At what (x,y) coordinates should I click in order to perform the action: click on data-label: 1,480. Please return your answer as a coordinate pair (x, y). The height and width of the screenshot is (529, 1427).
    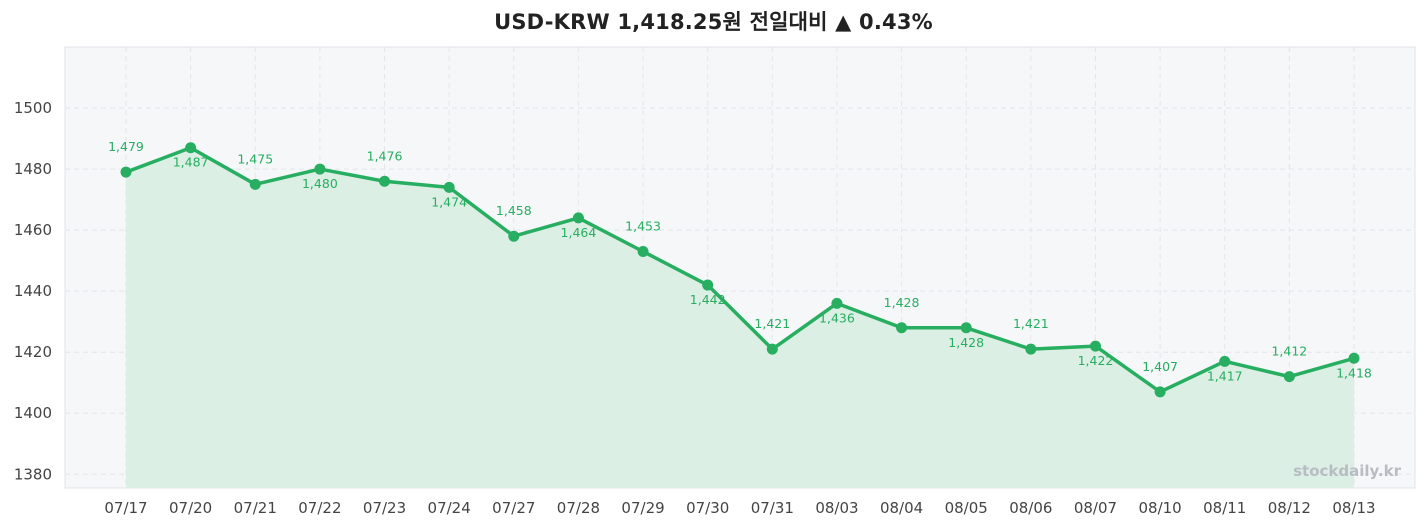
    Looking at the image, I should click on (320, 183).